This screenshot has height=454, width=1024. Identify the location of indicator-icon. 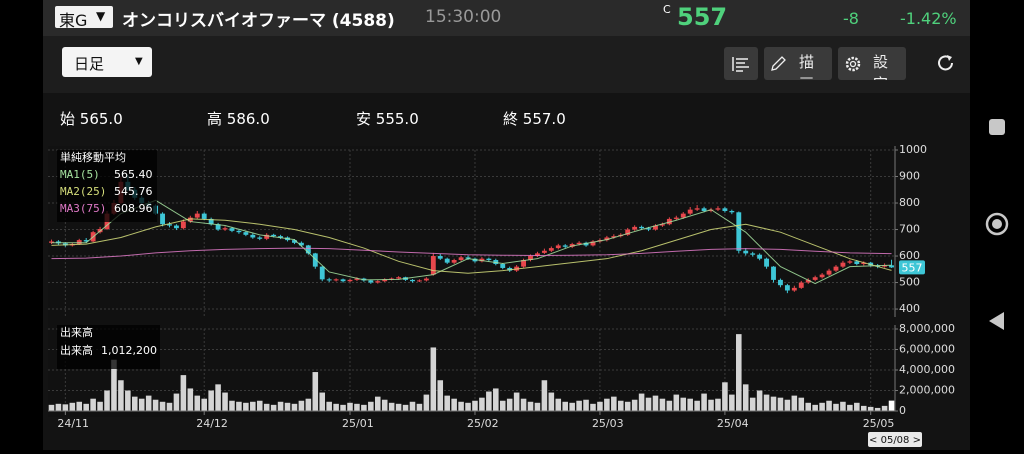
(740, 64).